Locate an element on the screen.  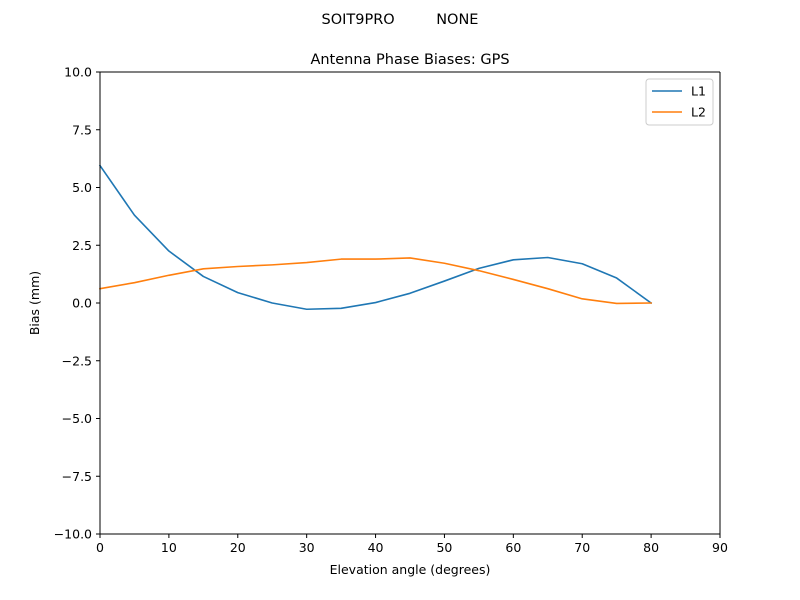
y-tick-label: 5.0 is located at coordinates (82, 187).